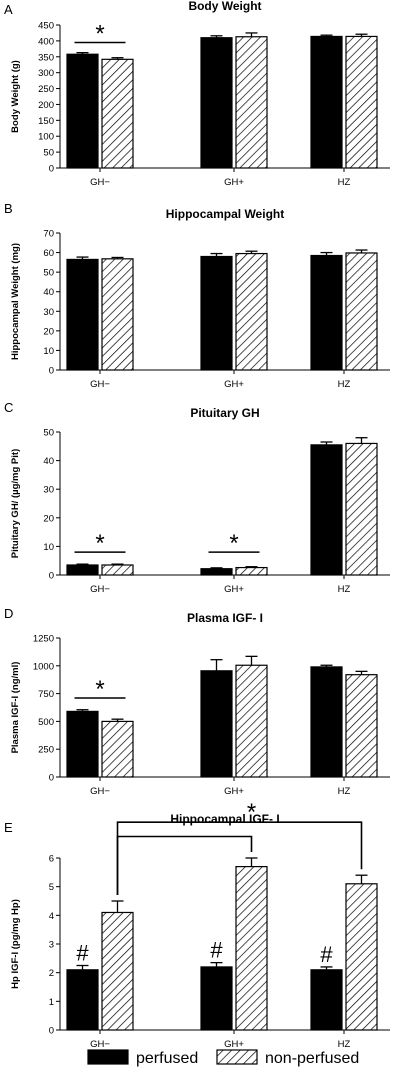 Image resolution: width=400 pixels, height=1074 pixels. What do you see at coordinates (46, 694) in the screenshot?
I see `y-tick-label: 750` at bounding box center [46, 694].